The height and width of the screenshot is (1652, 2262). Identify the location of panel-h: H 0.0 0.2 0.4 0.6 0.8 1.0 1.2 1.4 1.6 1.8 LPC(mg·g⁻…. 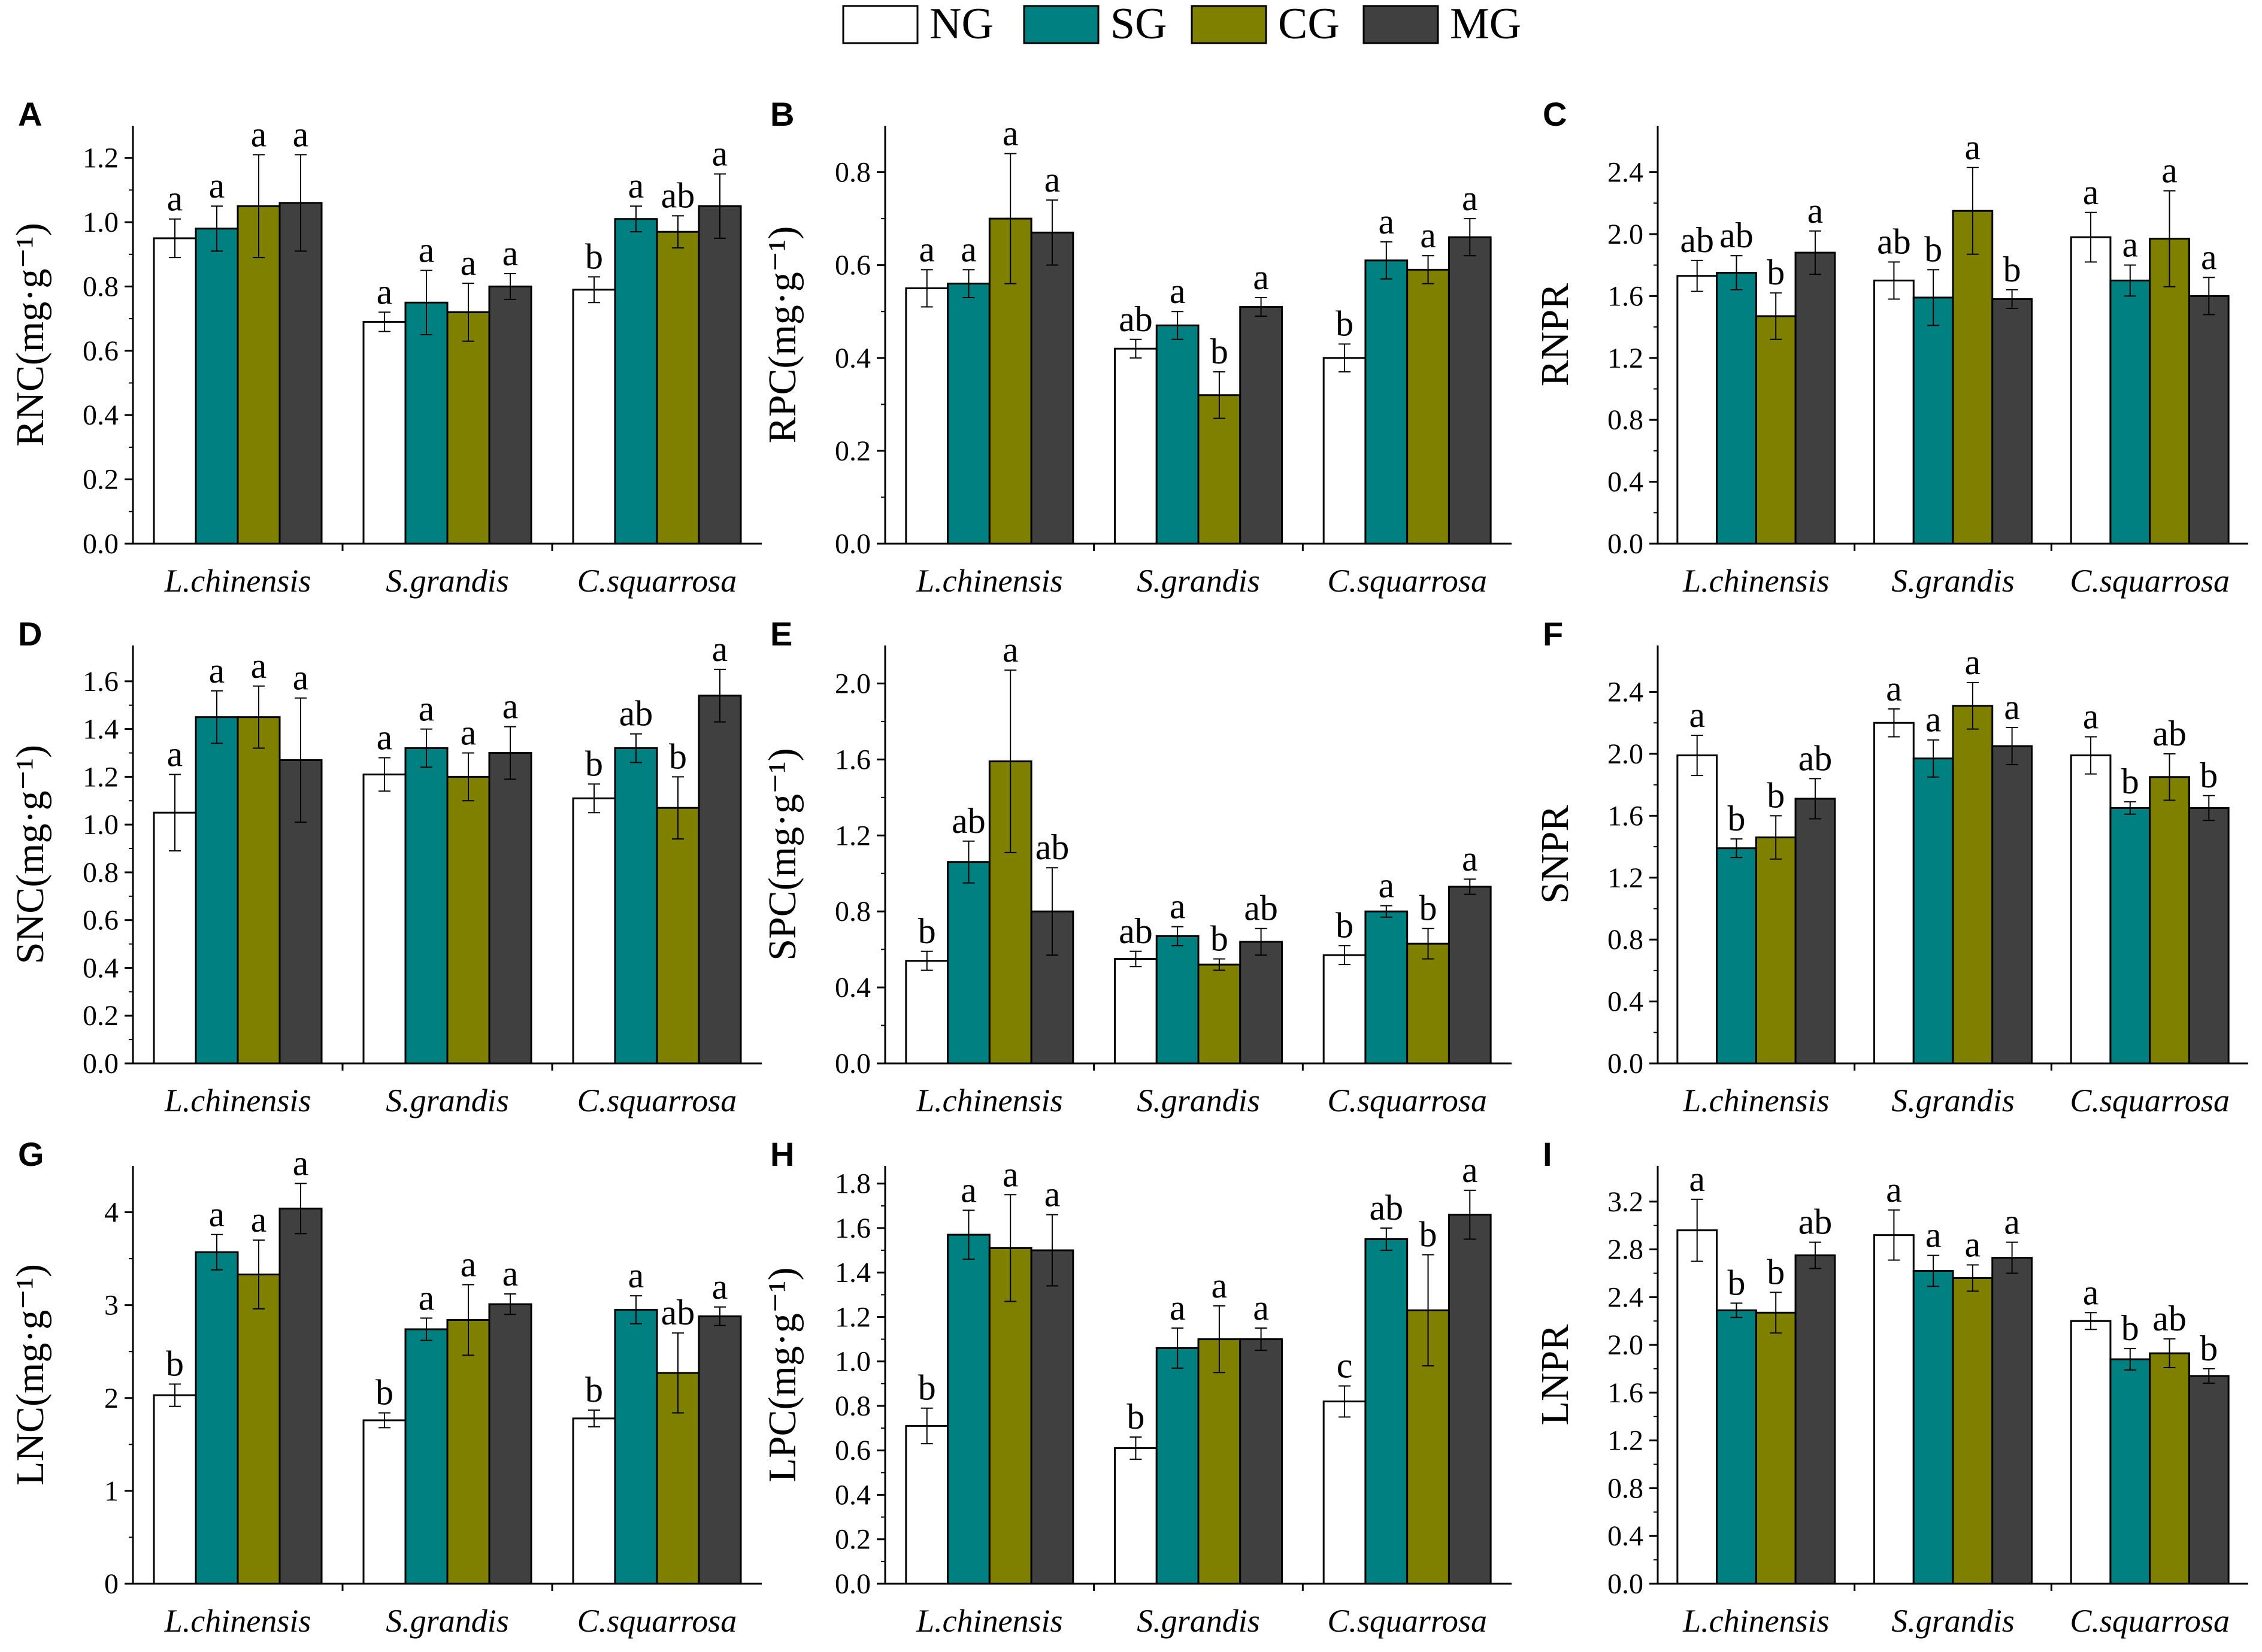
(1136, 1387).